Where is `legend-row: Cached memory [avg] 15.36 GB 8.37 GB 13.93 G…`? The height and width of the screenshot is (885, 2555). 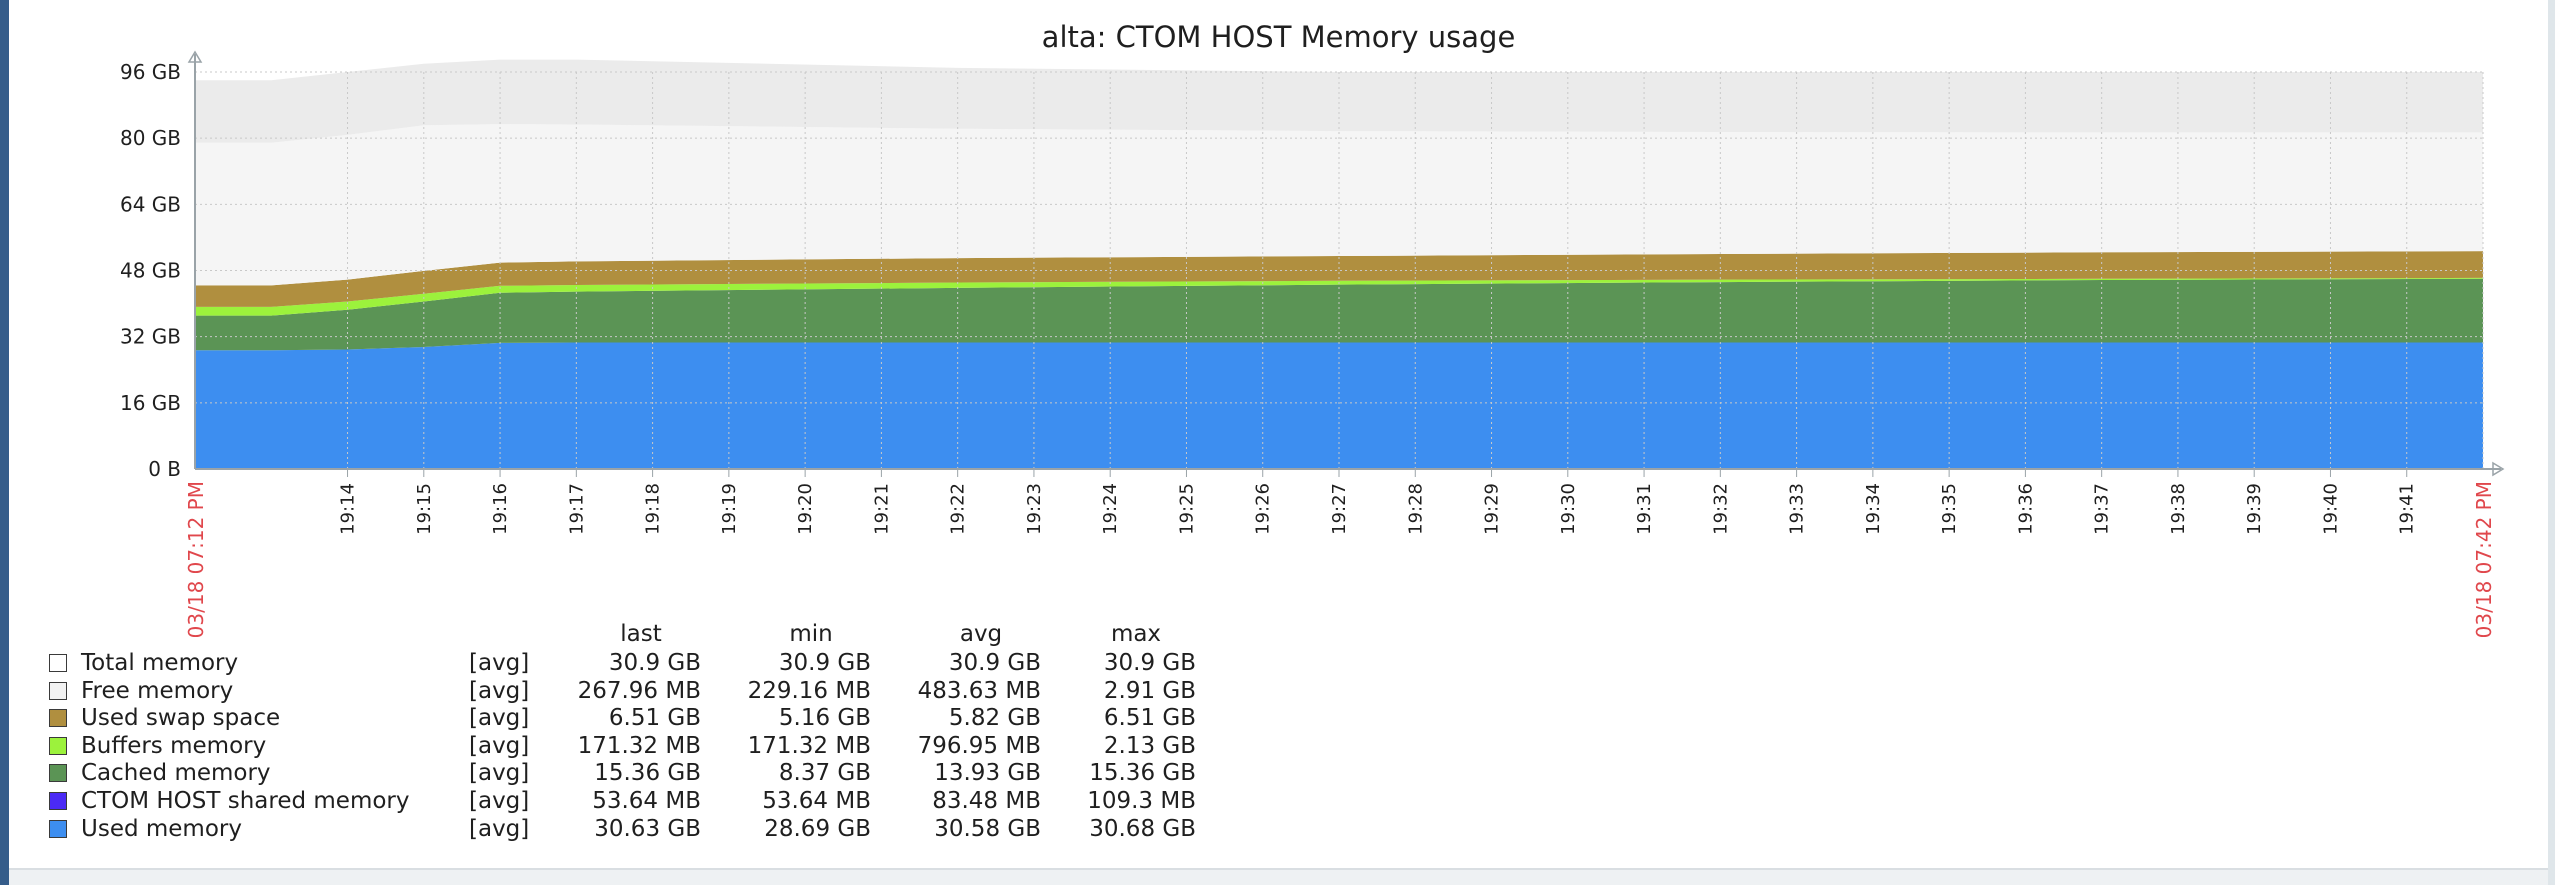
legend-row: Cached memory [avg] 15.36 GB 8.37 GB 13.93 G… is located at coordinates (649, 774).